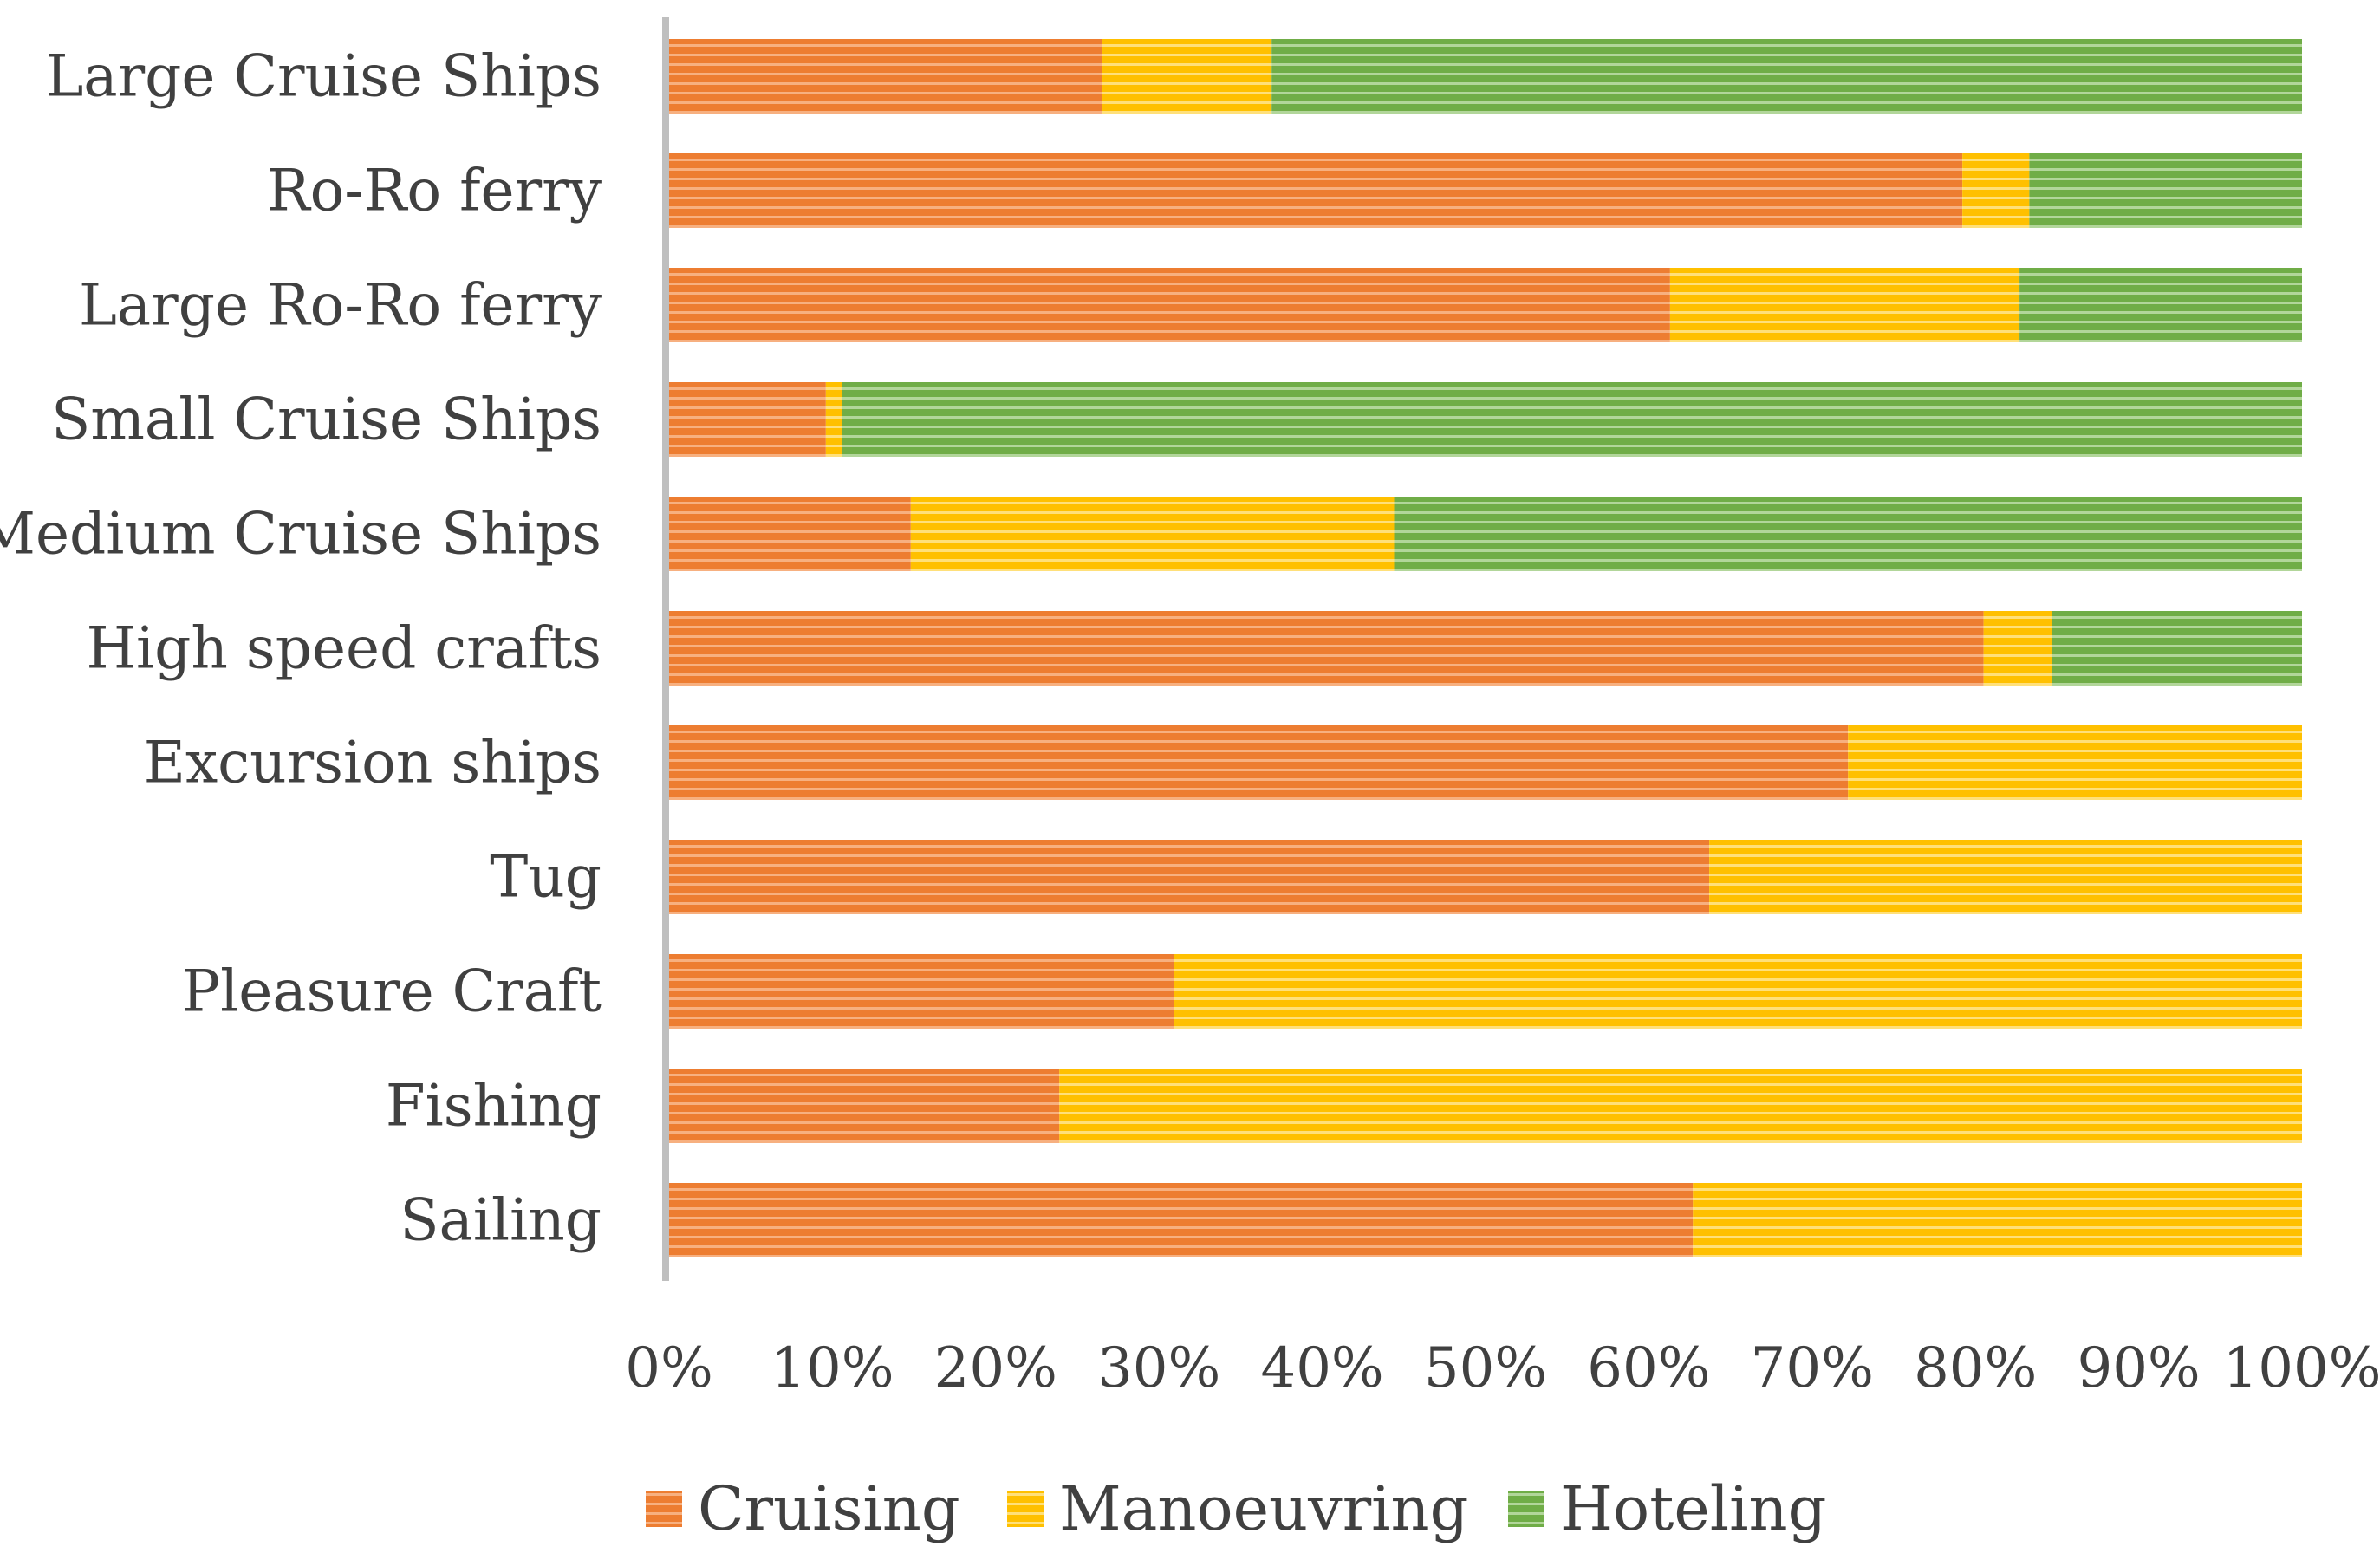 The height and width of the screenshot is (1553, 2380). What do you see at coordinates (829, 1508) in the screenshot?
I see `legend-label-cruising: Cruising` at bounding box center [829, 1508].